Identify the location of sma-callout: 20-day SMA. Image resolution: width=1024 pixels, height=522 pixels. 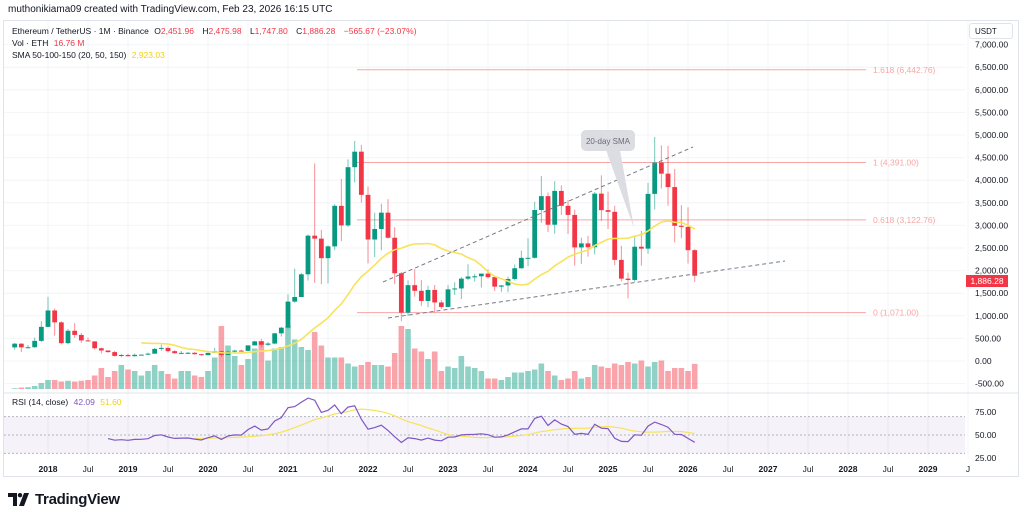
(608, 179).